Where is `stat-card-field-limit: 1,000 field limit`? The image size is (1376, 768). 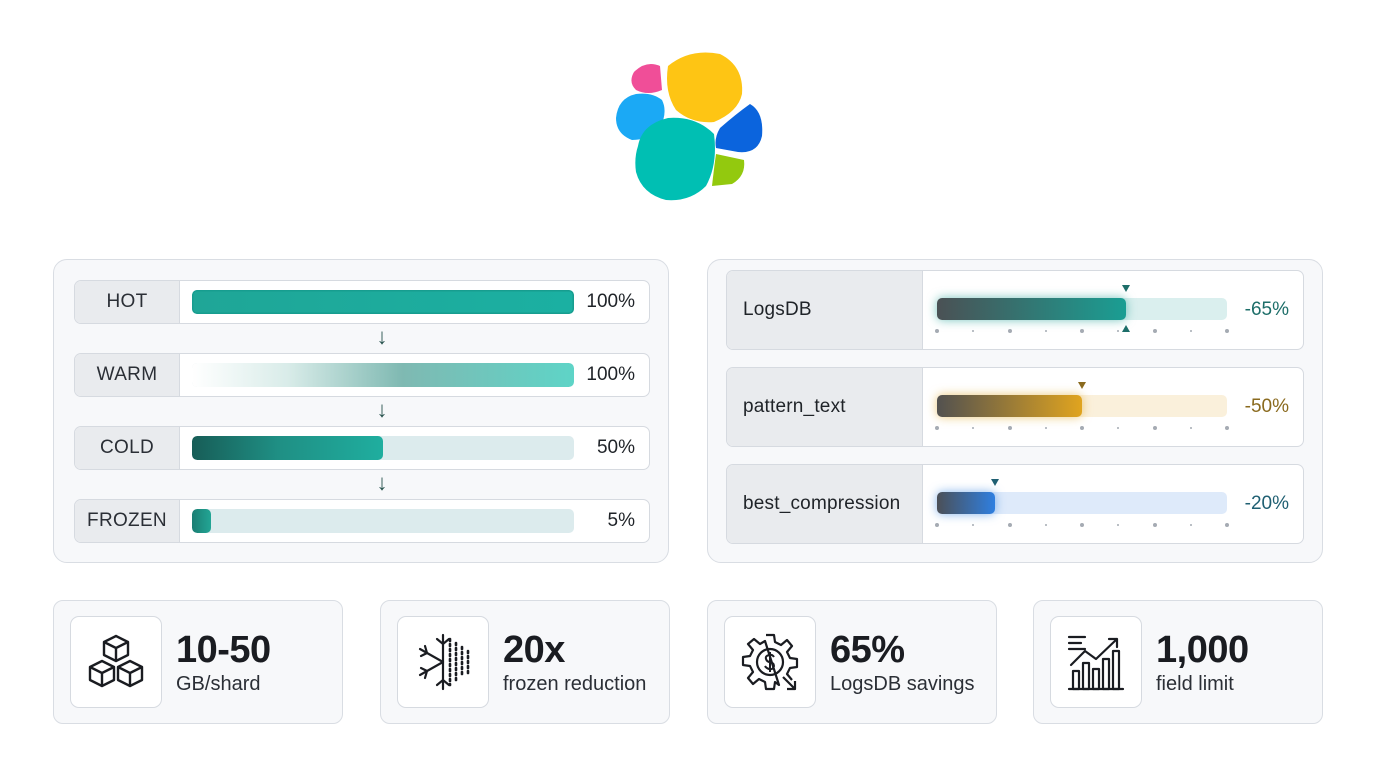
stat-card-field-limit: 1,000 field limit is located at coordinates (1178, 662).